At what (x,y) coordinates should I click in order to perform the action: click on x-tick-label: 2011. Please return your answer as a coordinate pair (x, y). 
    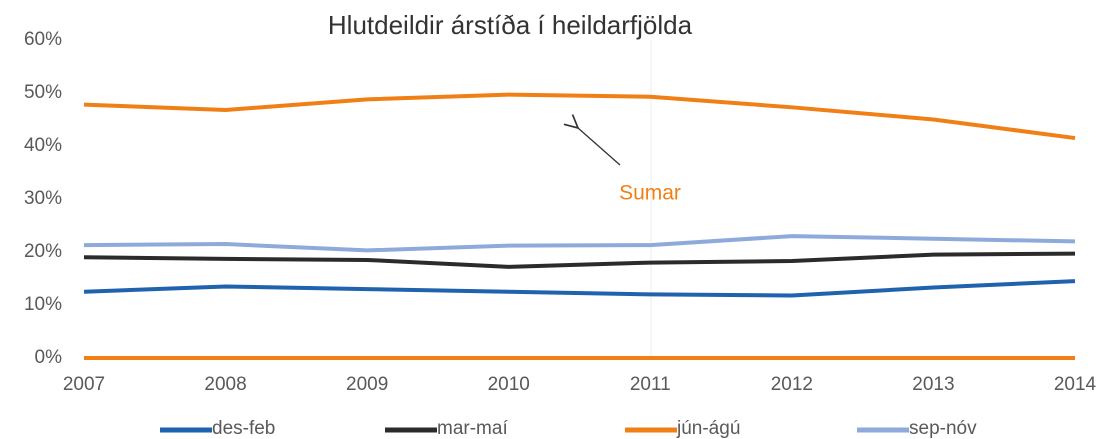
    Looking at the image, I should click on (650, 384).